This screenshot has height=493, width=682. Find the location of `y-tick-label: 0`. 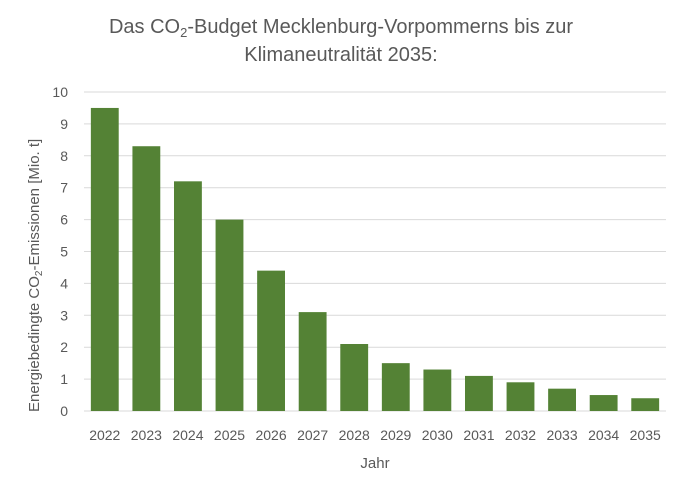

y-tick-label: 0 is located at coordinates (64, 411).